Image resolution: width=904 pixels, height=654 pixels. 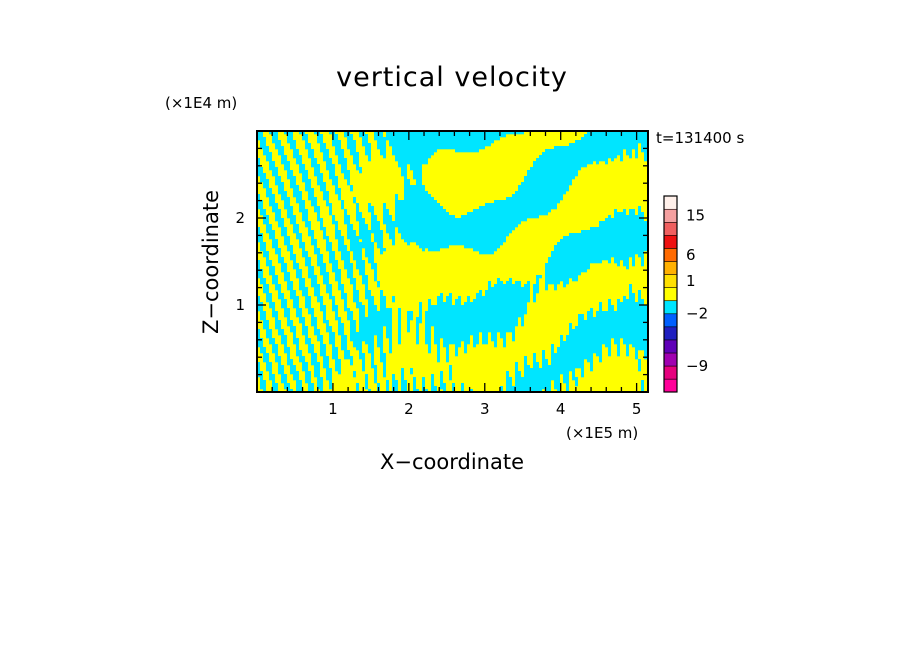 I want to click on y-tick-label: 2, so click(x=240, y=218).